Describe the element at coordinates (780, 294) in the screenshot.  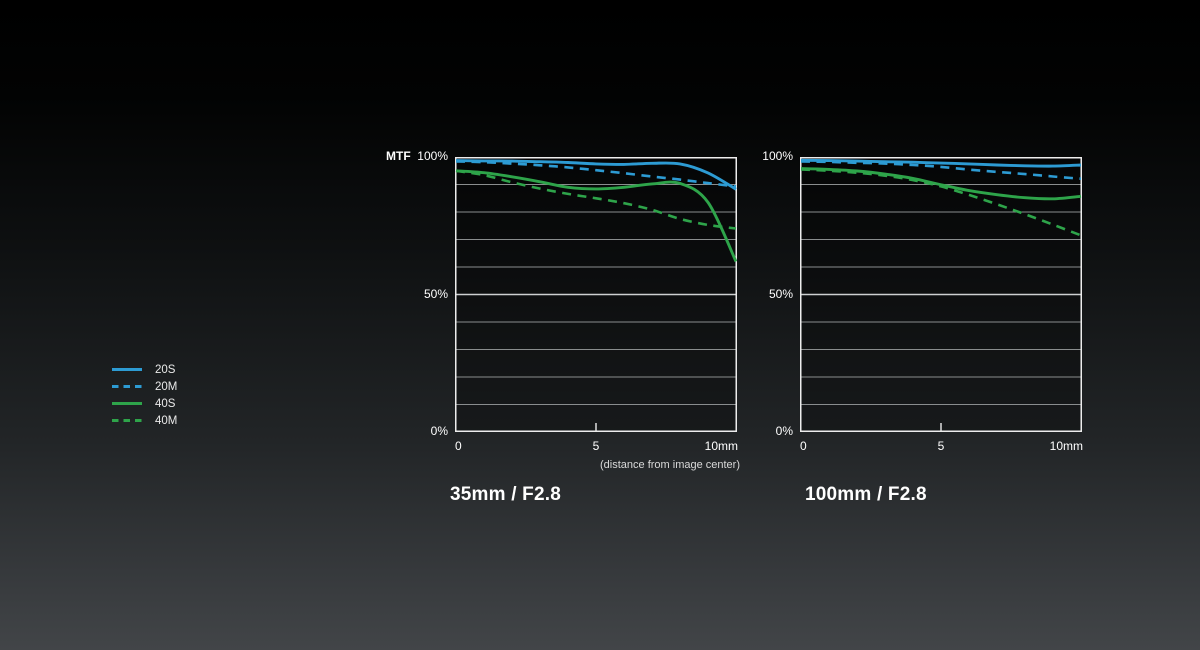
I see `y-tick-50-chart2: 50%` at that location.